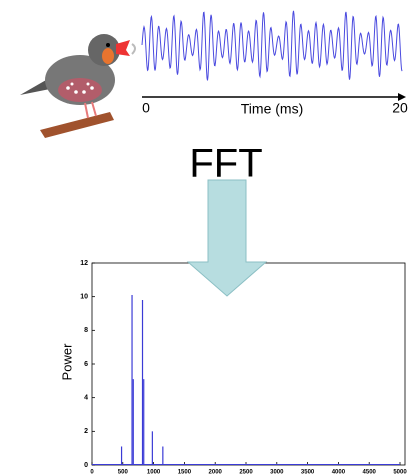  What do you see at coordinates (84, 297) in the screenshot?
I see `y-tick-label: 10` at bounding box center [84, 297].